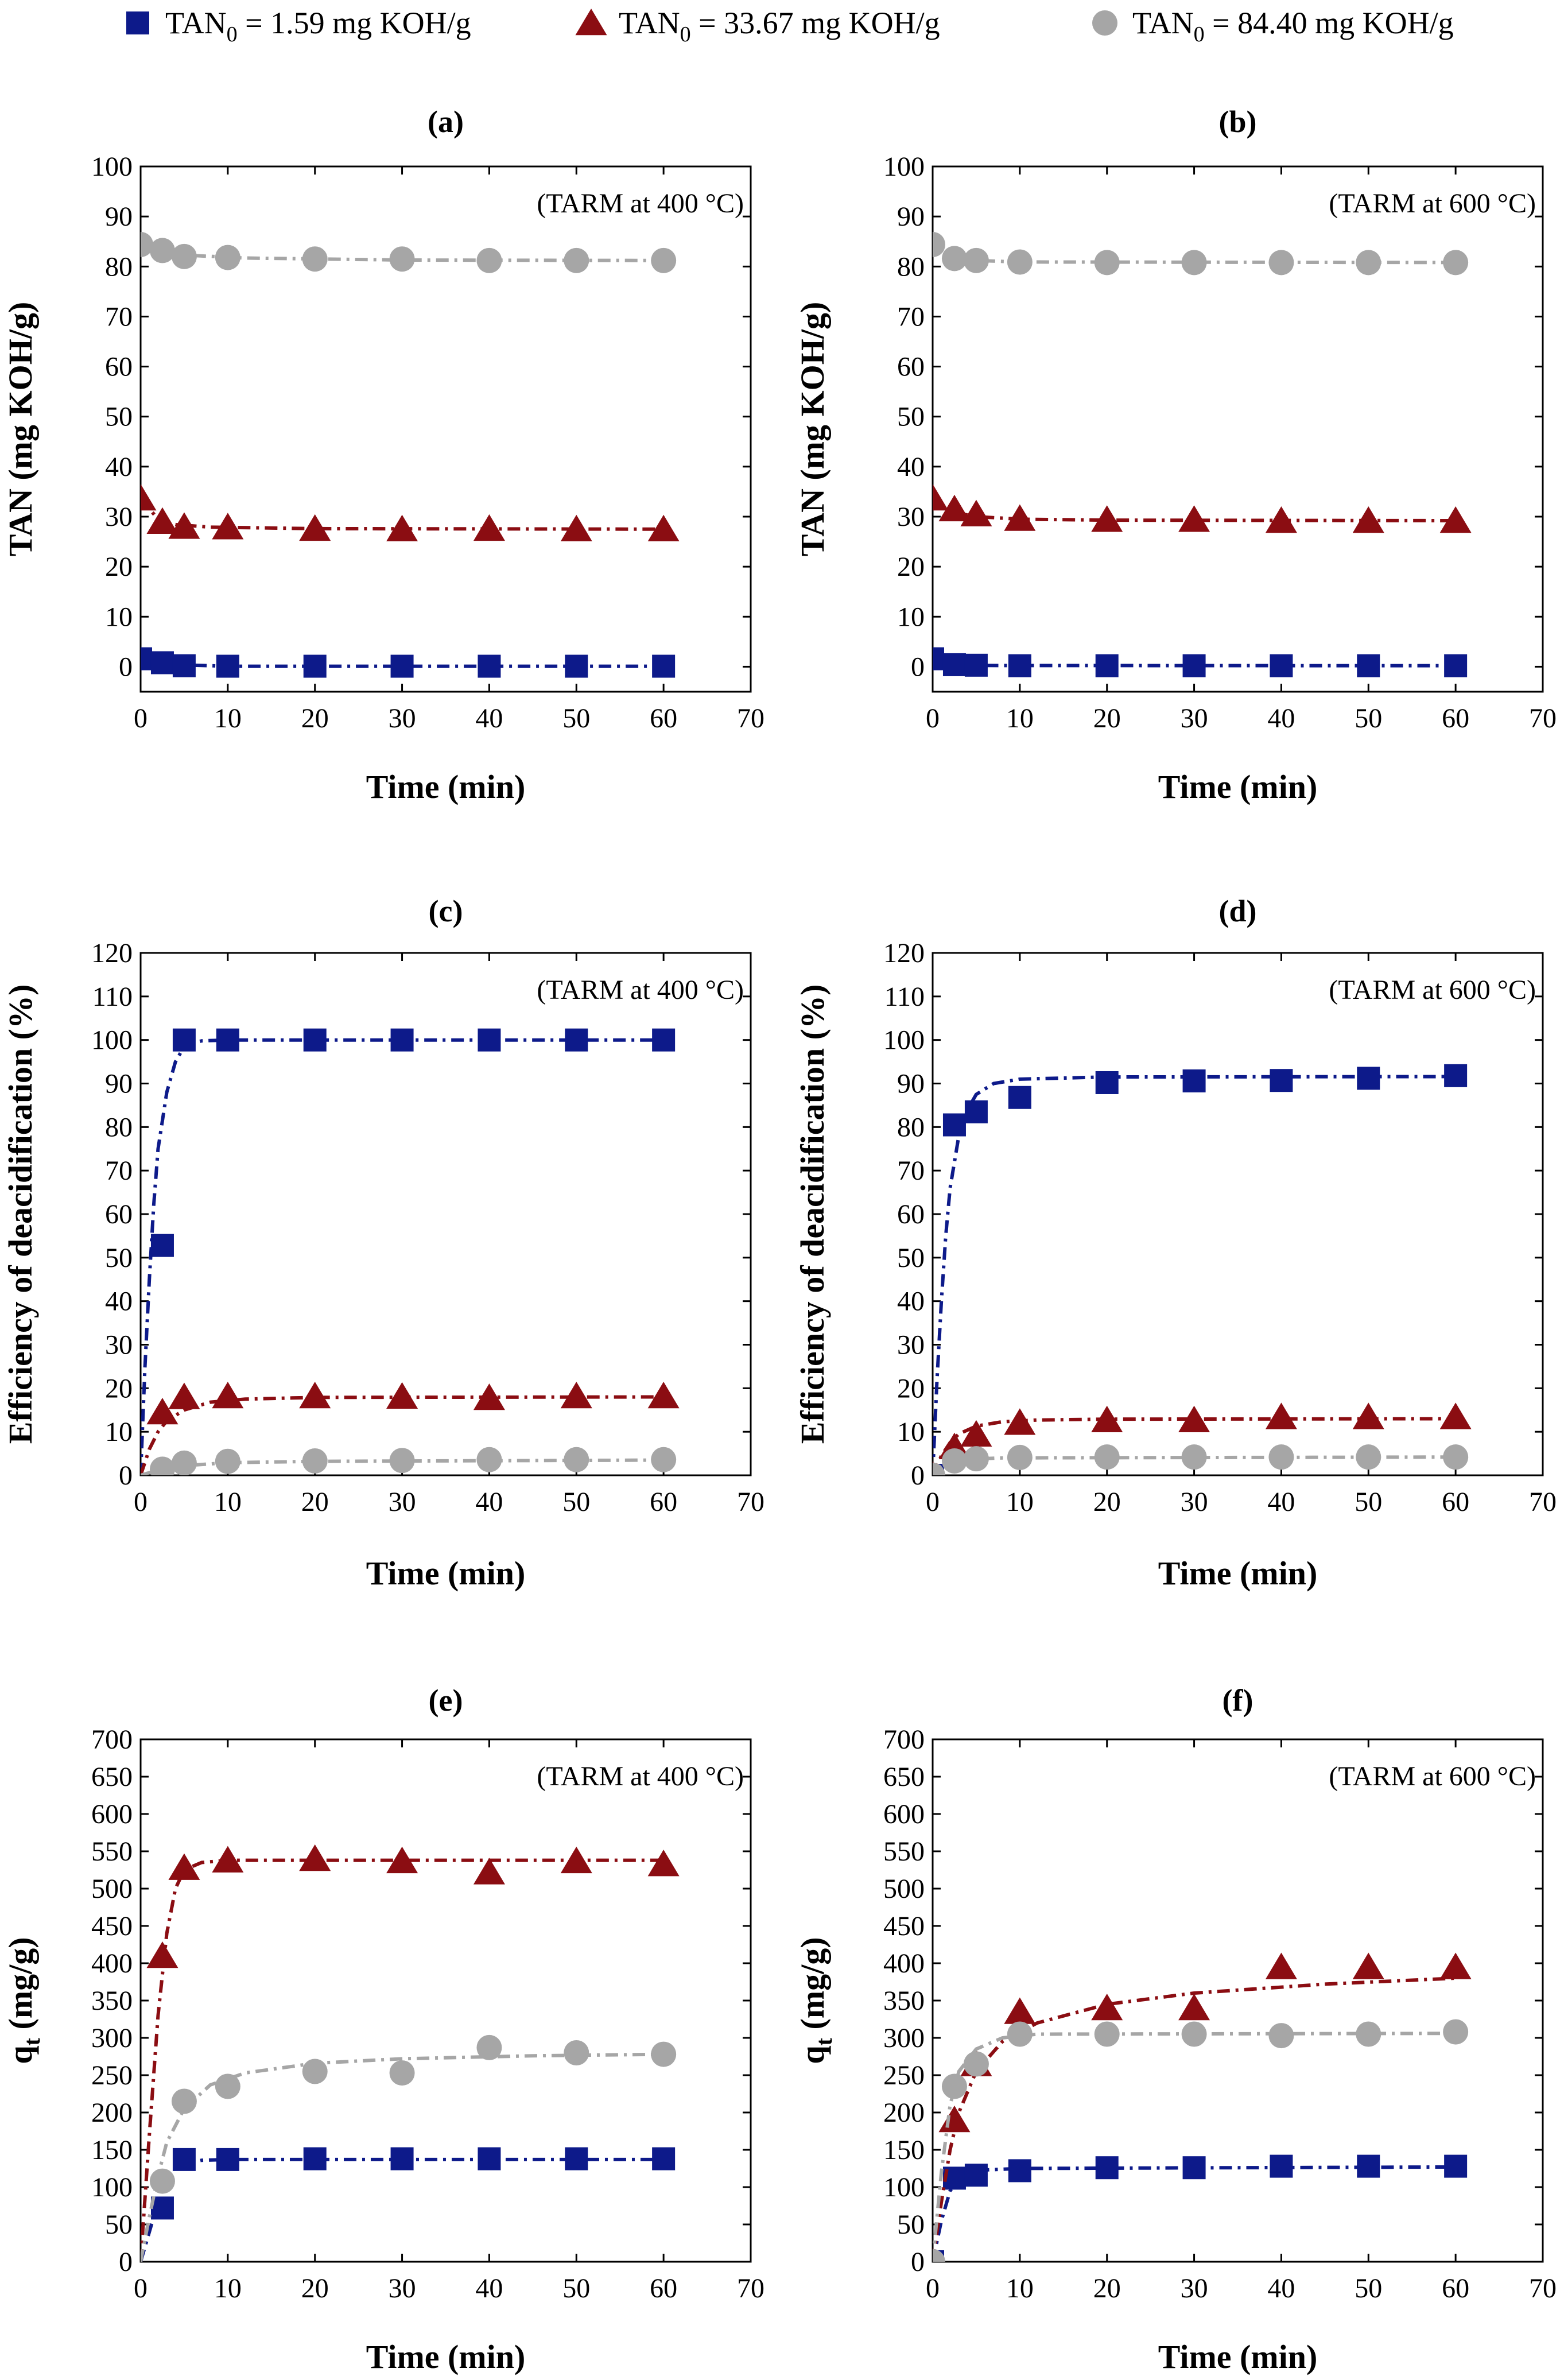  Describe the element at coordinates (1199, 34) in the screenshot. I see `legend-label-subscript: 0` at that location.